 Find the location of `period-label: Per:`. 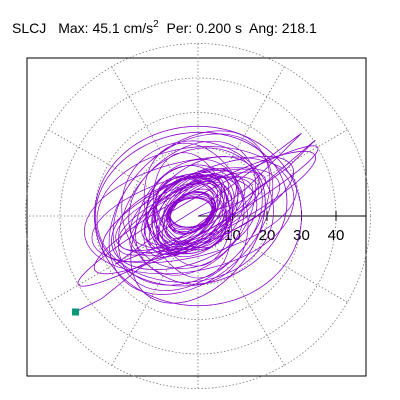

period-label: Per: is located at coordinates (179, 28).